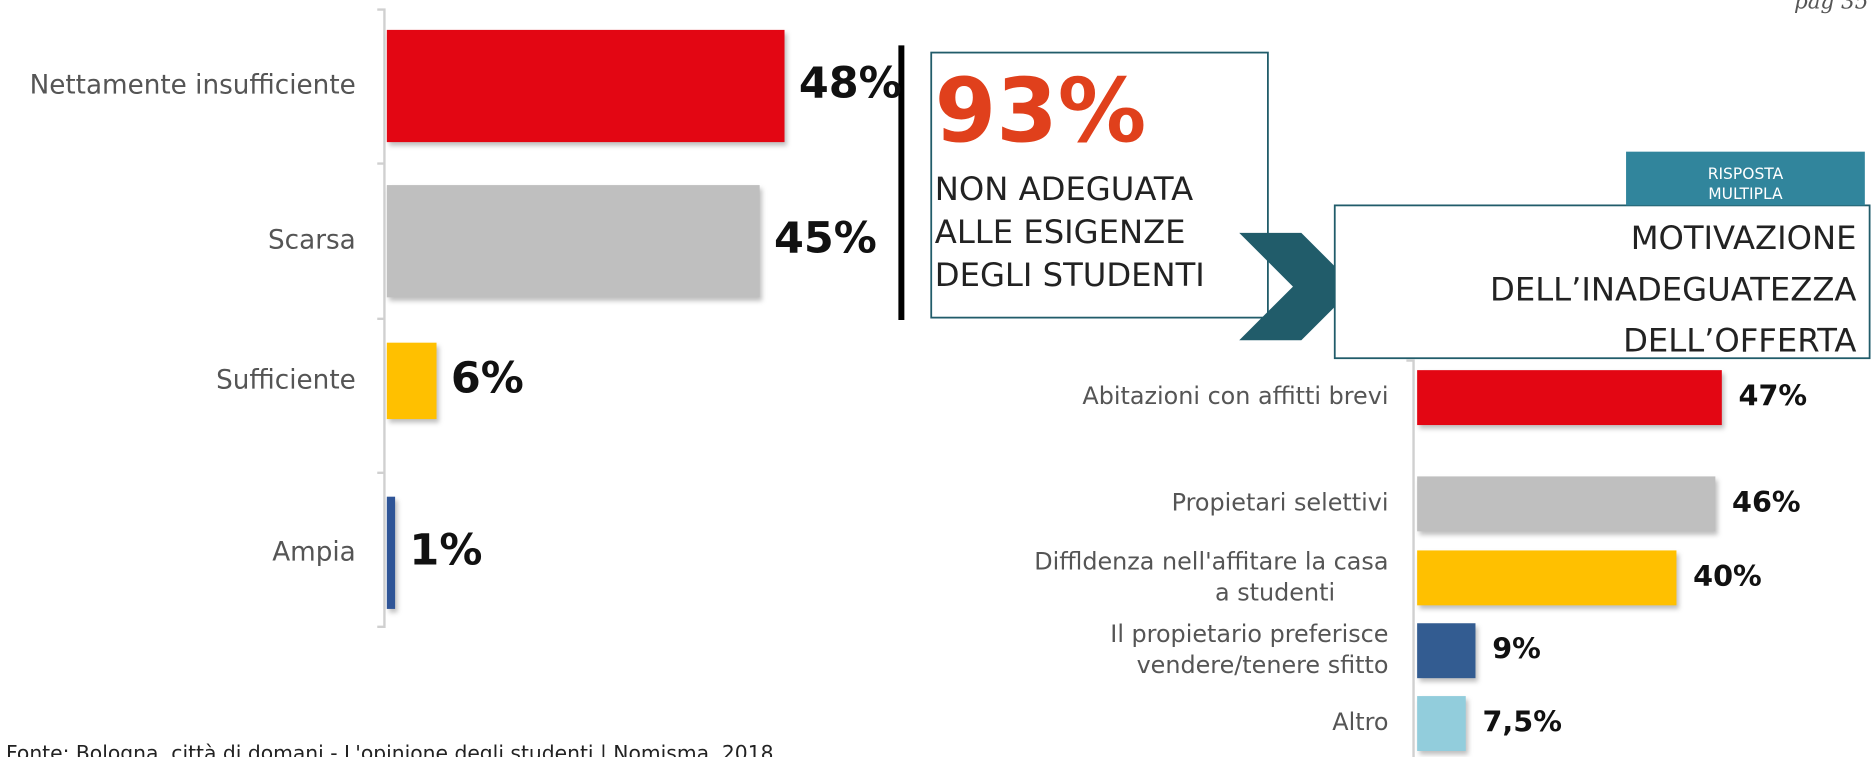 The image size is (1872, 757). What do you see at coordinates (825, 239) in the screenshot?
I see `value-label: 45%` at bounding box center [825, 239].